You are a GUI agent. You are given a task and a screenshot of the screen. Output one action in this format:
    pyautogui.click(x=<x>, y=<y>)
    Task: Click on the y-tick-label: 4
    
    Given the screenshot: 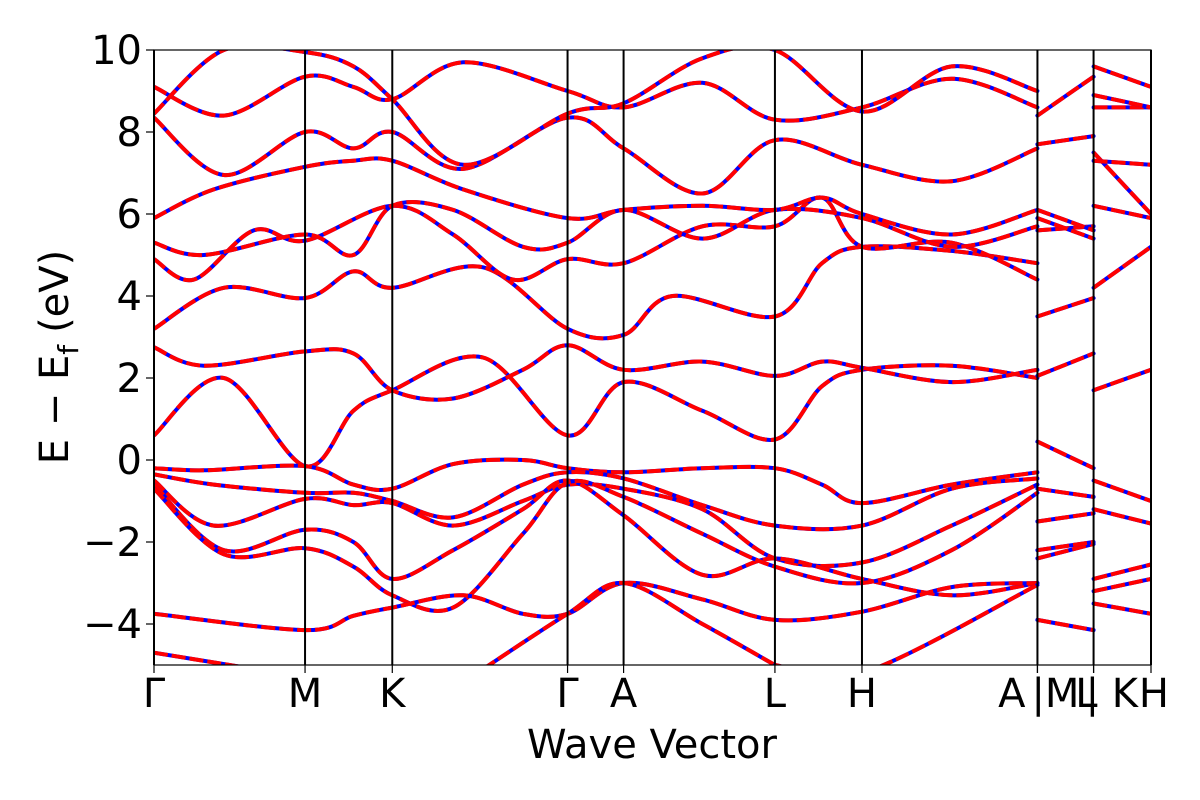 What is the action you would take?
    pyautogui.click(x=129, y=297)
    